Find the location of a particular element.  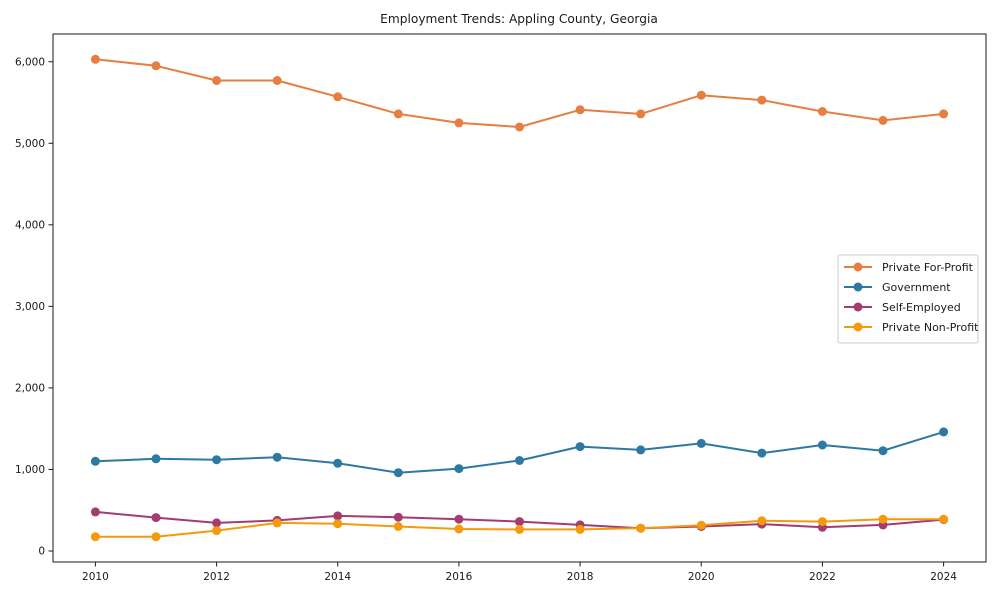

x-axis-tick-label: 2020 is located at coordinates (701, 577).